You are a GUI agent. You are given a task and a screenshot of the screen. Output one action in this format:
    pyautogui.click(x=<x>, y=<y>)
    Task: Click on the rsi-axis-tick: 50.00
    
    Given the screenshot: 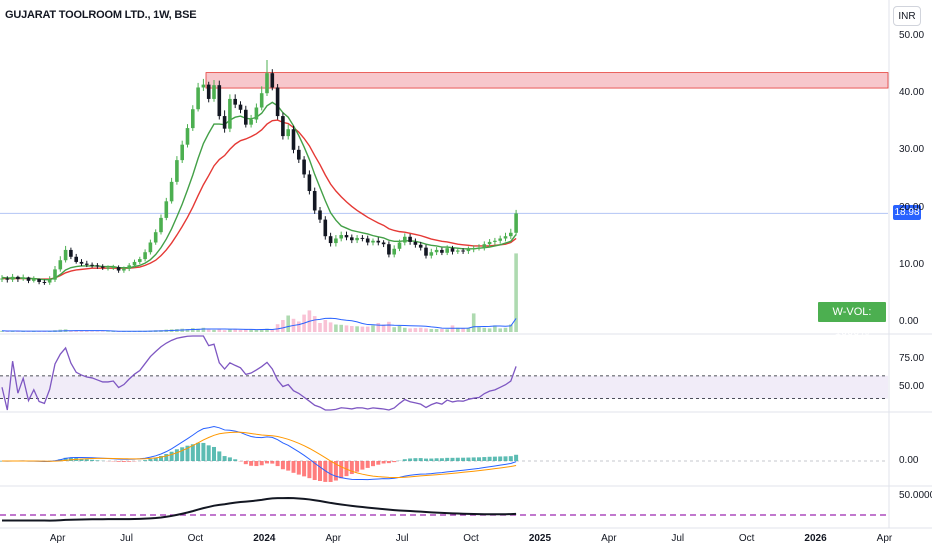 What is the action you would take?
    pyautogui.click(x=912, y=387)
    